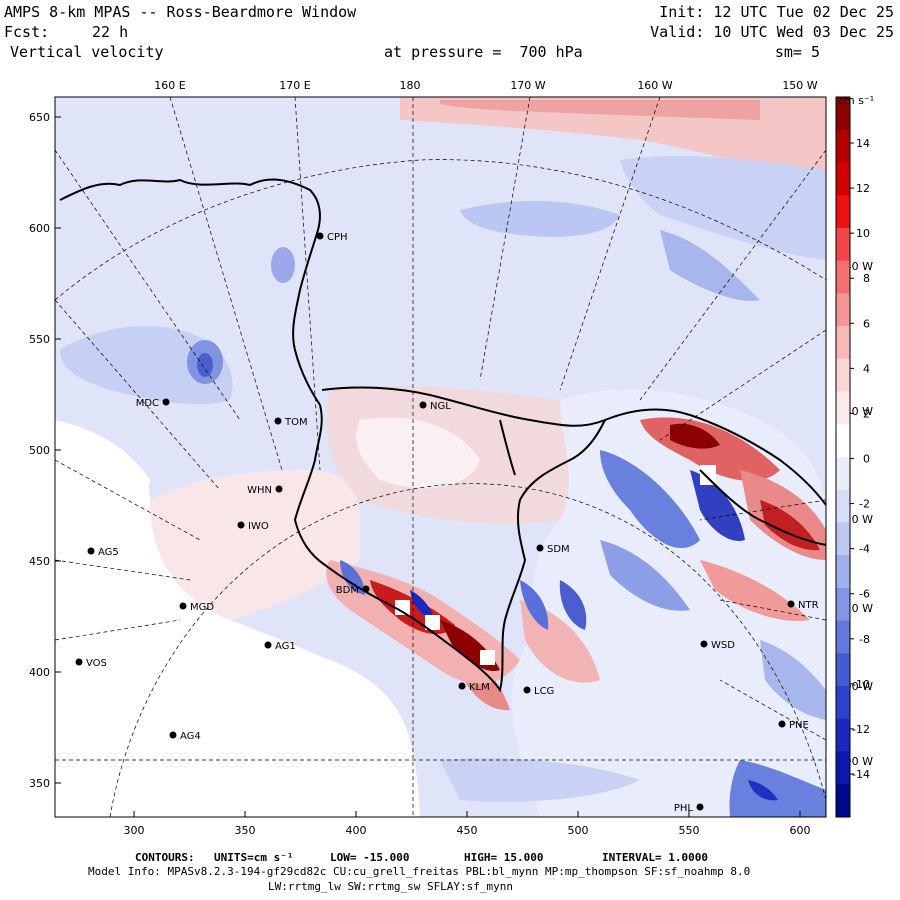  Describe the element at coordinates (483, 52) in the screenshot. I see `pressure-level: at pressure = 700 hPa` at that location.